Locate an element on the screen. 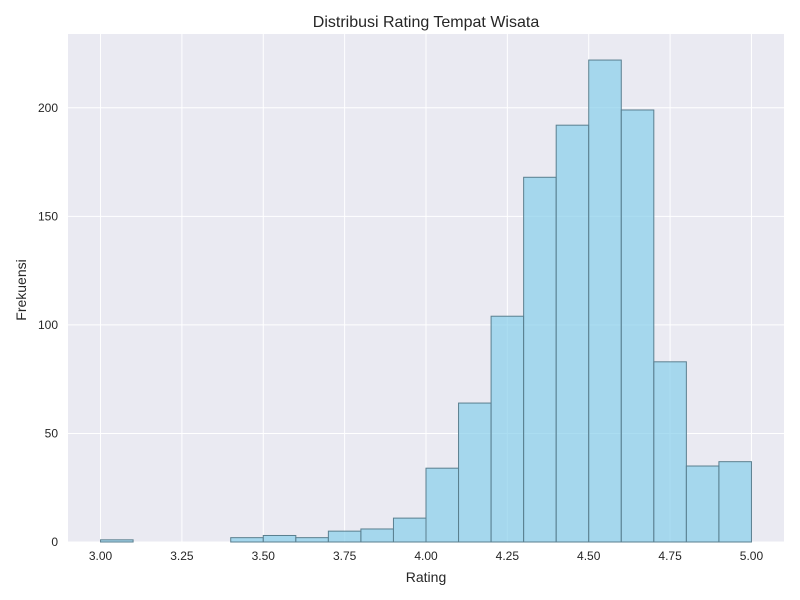  x-axis-ticks: 3.00 3.25 3.50 3.75 4.00 4.25 4.50 4.75 5.00 is located at coordinates (426, 556).